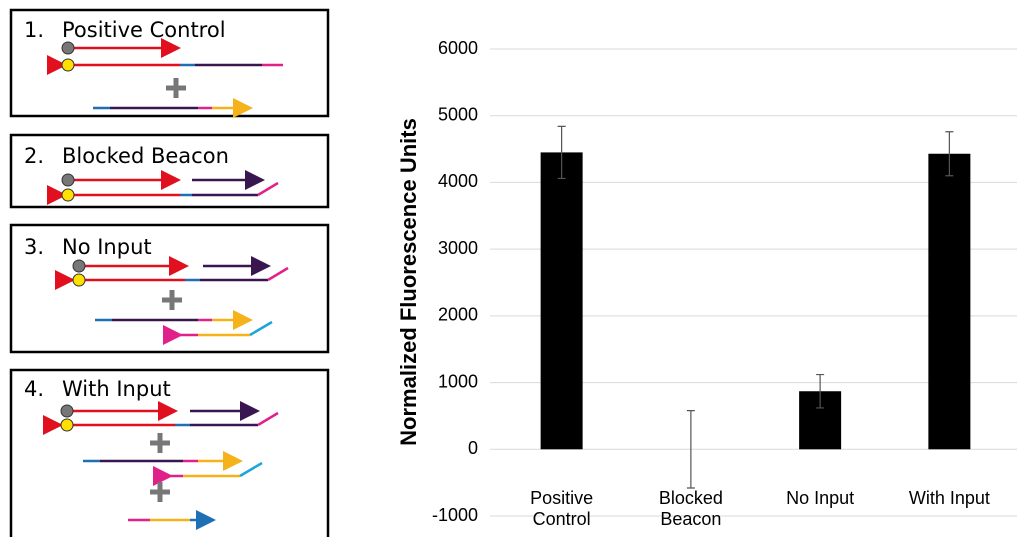 This screenshot has height=537, width=1017. What do you see at coordinates (116, 389) in the screenshot?
I see `panel-label: With Input` at bounding box center [116, 389].